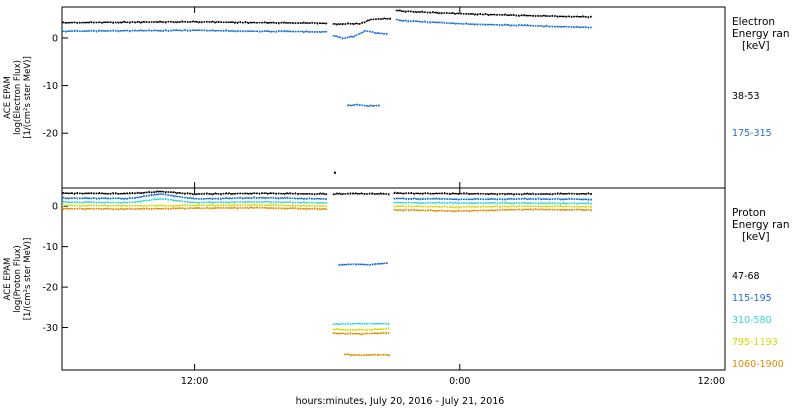 The image size is (800, 410). What do you see at coordinates (746, 96) in the screenshot?
I see `electron-legend-item: 38-53` at bounding box center [746, 96].